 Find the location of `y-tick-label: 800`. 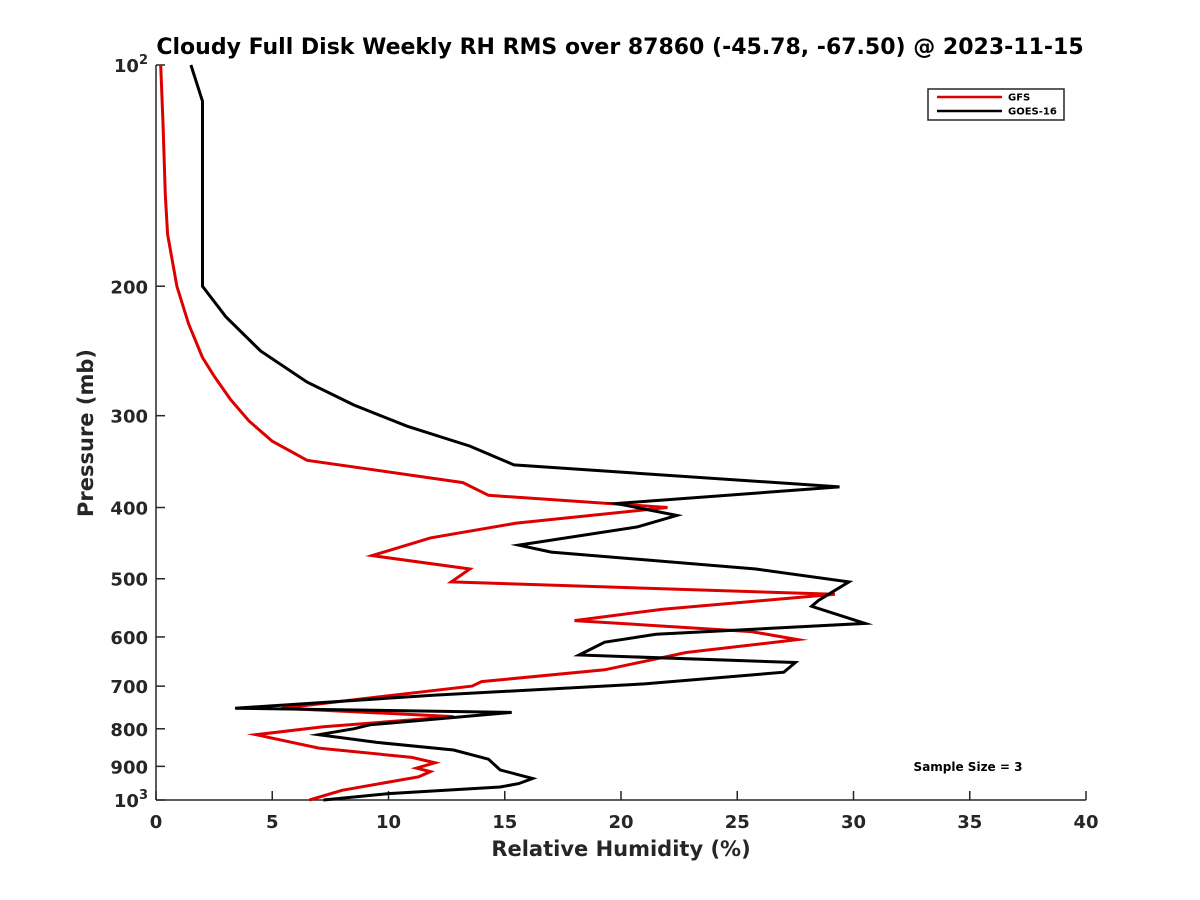

y-tick-label: 800 is located at coordinates (129, 730).